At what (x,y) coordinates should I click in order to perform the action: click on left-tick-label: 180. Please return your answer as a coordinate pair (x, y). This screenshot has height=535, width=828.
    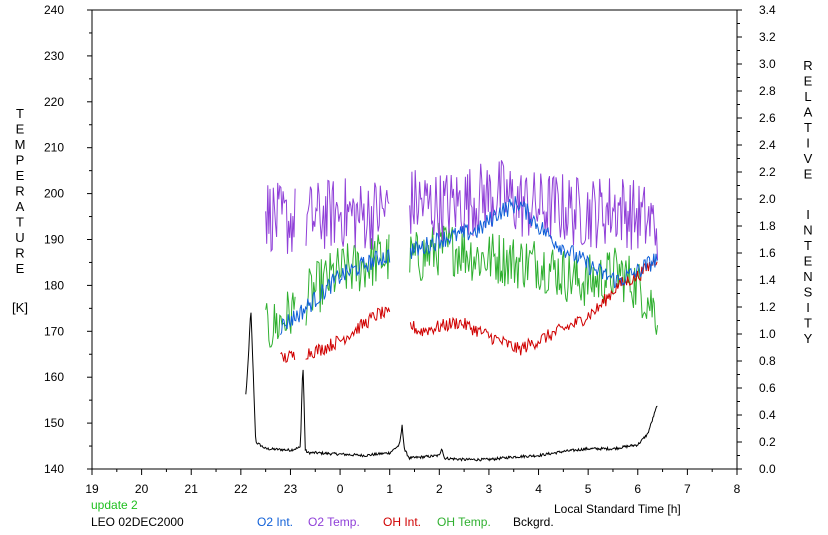
    Looking at the image, I should click on (54, 285).